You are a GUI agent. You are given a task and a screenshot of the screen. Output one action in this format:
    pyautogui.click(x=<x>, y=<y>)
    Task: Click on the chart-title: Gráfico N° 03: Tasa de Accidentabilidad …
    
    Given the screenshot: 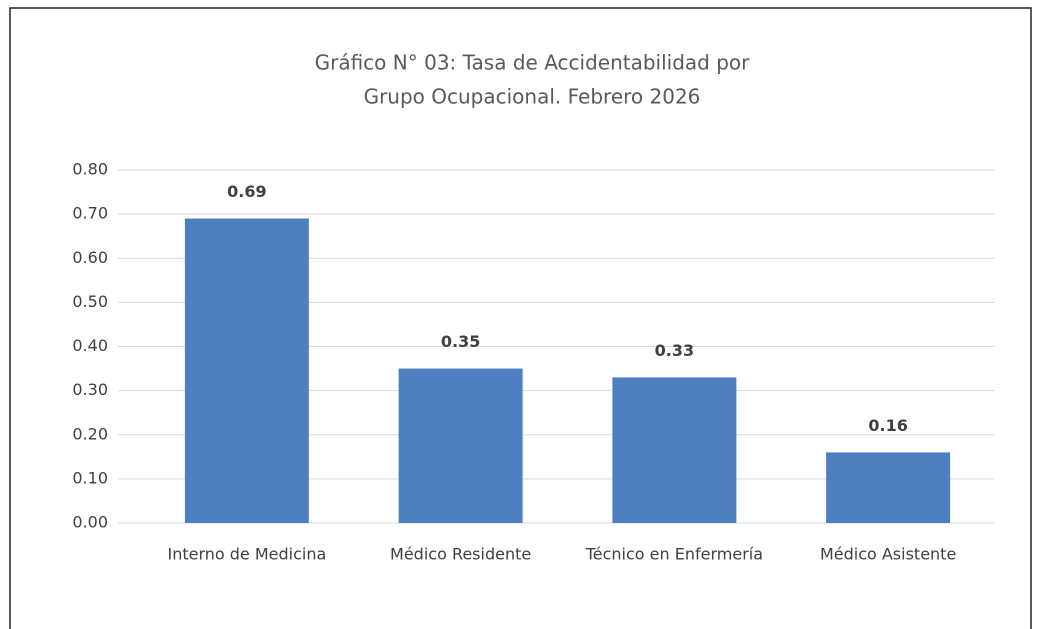 What is the action you would take?
    pyautogui.click(x=533, y=63)
    